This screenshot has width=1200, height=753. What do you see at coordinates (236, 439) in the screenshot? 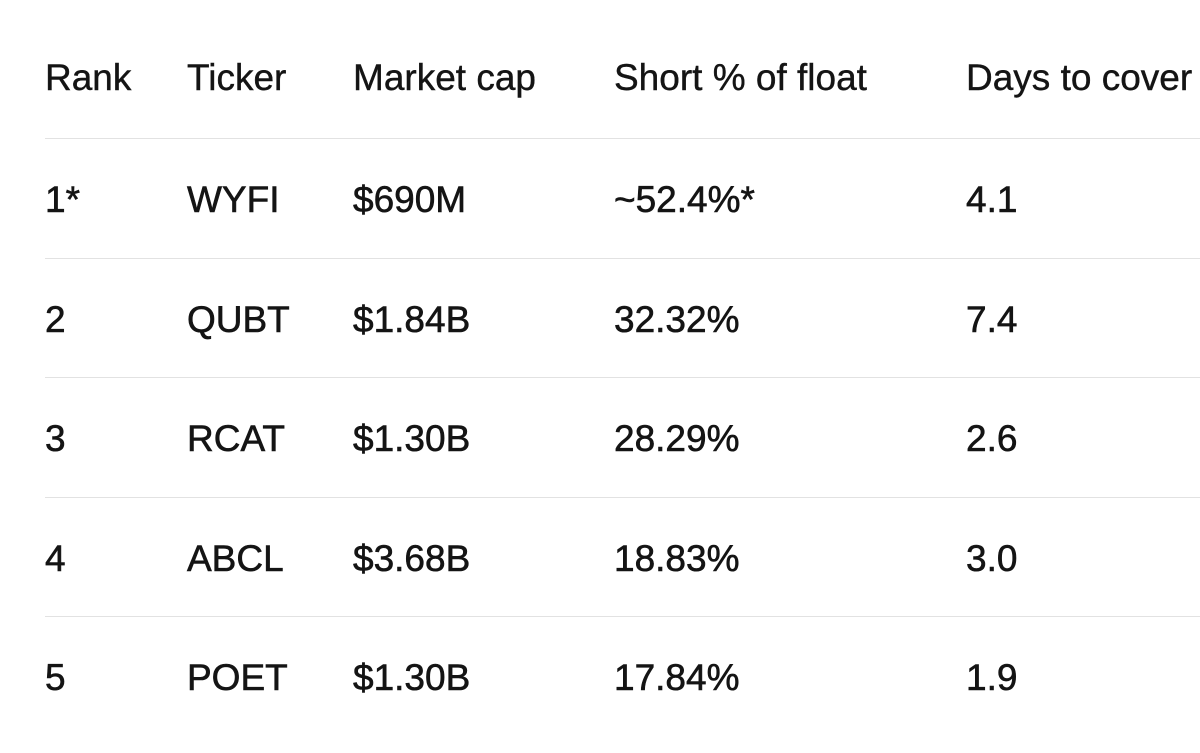
I see `table-cell: RCAT` at bounding box center [236, 439].